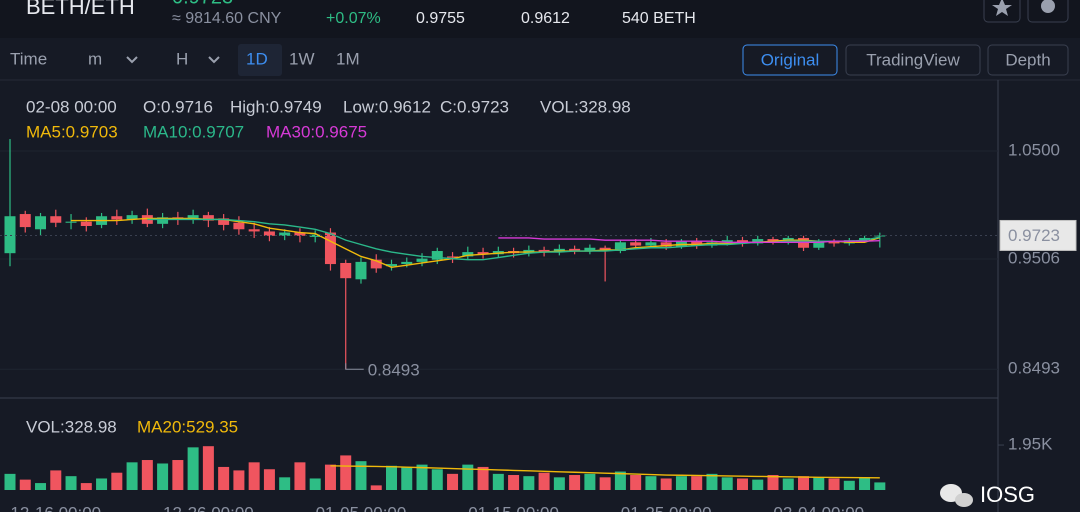 The width and height of the screenshot is (1080, 512). What do you see at coordinates (1002, 8) in the screenshot?
I see `star-icon` at bounding box center [1002, 8].